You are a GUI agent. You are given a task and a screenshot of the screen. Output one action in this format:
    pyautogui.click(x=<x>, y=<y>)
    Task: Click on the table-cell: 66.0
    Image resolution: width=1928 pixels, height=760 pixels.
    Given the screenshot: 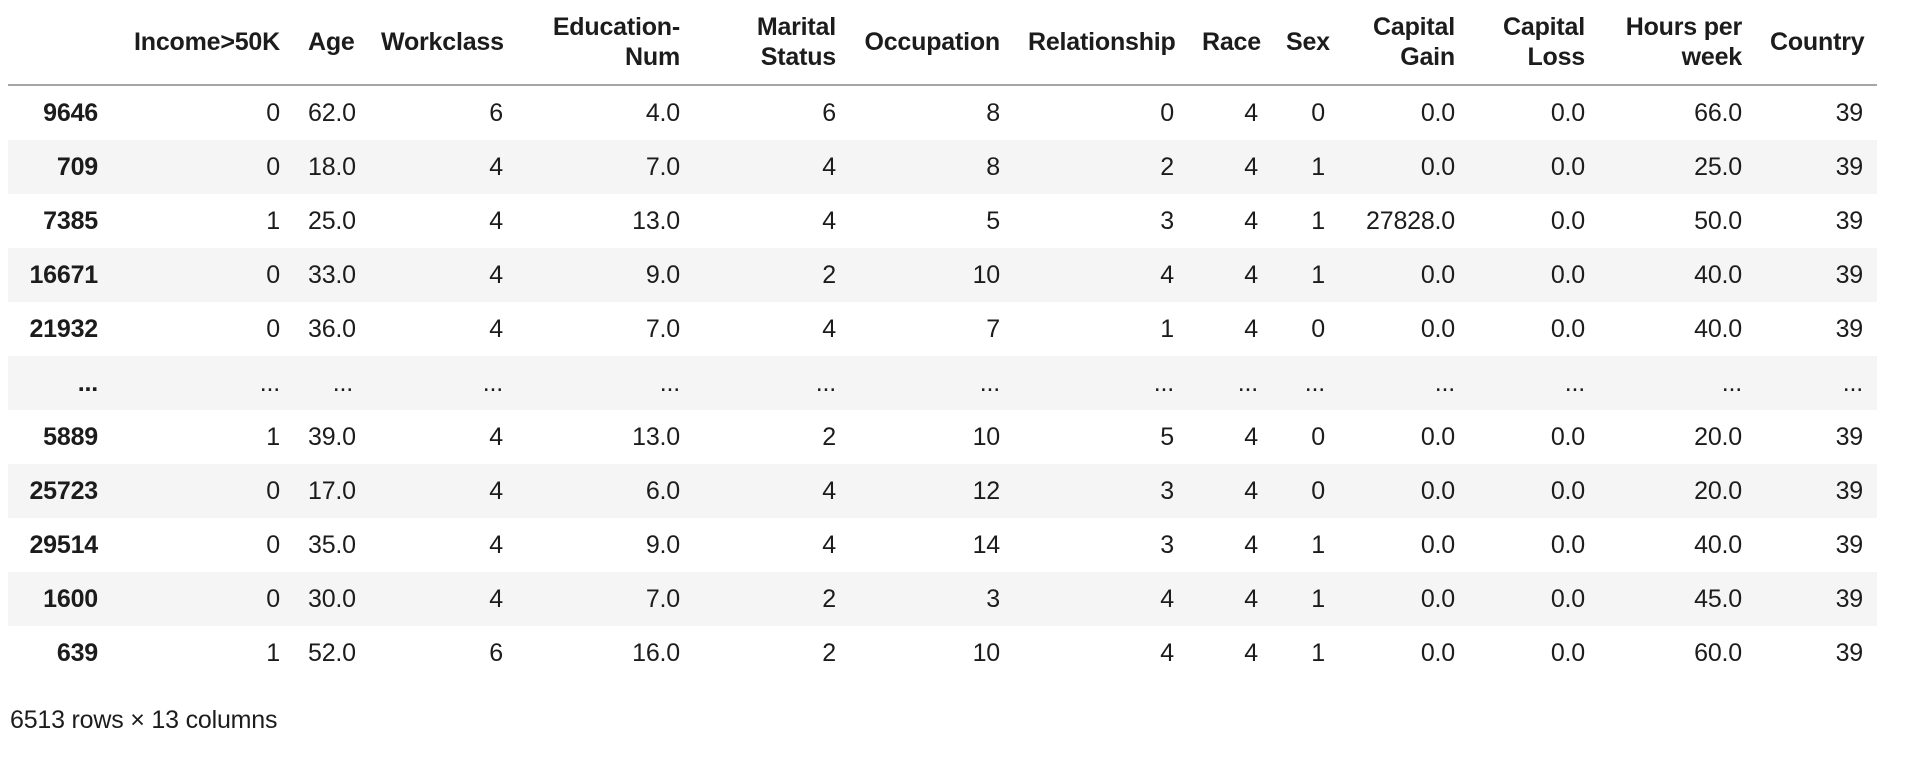 What is the action you would take?
    pyautogui.click(x=1718, y=113)
    